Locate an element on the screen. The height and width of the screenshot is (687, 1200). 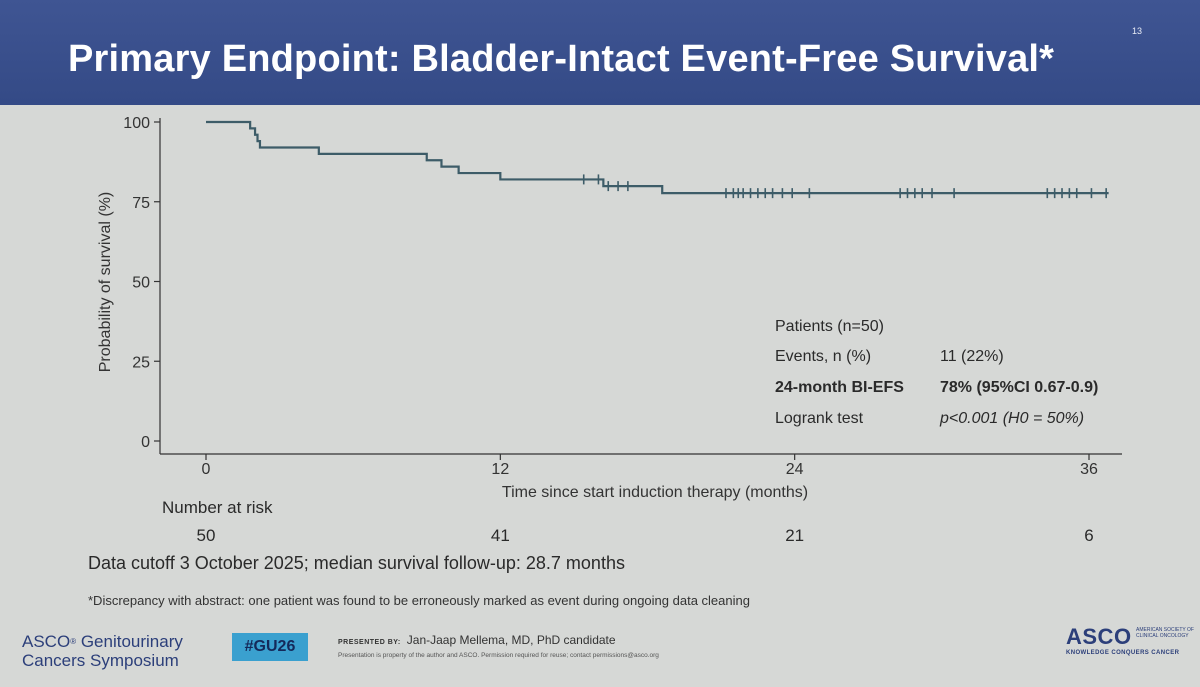
y-tick-label-50: 50 is located at coordinates (141, 283).